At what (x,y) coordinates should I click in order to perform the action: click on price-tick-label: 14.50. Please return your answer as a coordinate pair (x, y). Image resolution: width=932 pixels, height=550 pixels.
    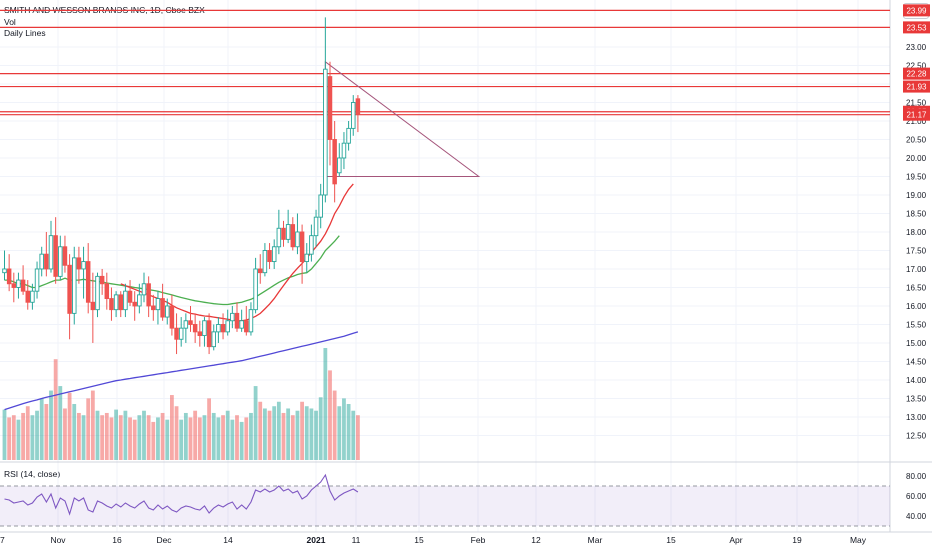
    Looking at the image, I should click on (916, 361).